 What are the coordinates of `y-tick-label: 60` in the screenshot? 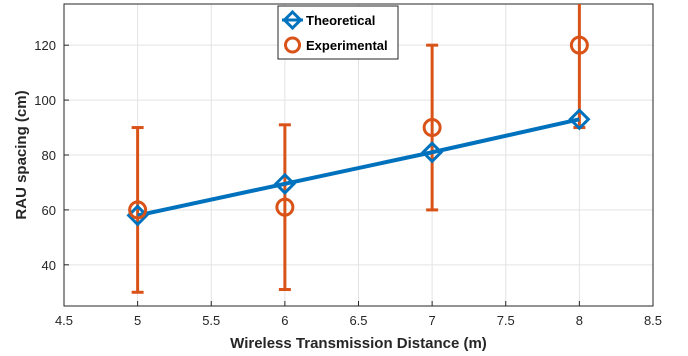 It's located at (49, 210).